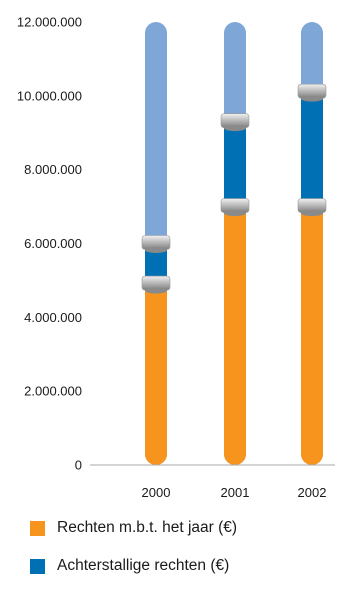 The width and height of the screenshot is (339, 594). Describe the element at coordinates (37, 528) in the screenshot. I see `legend-swatch-rechten` at that location.